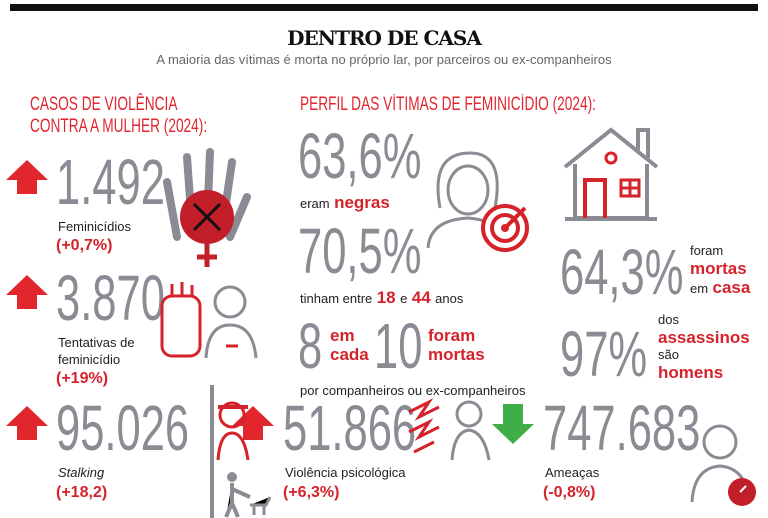  I want to click on stat-ameacas-label: Ameaças, so click(572, 472).